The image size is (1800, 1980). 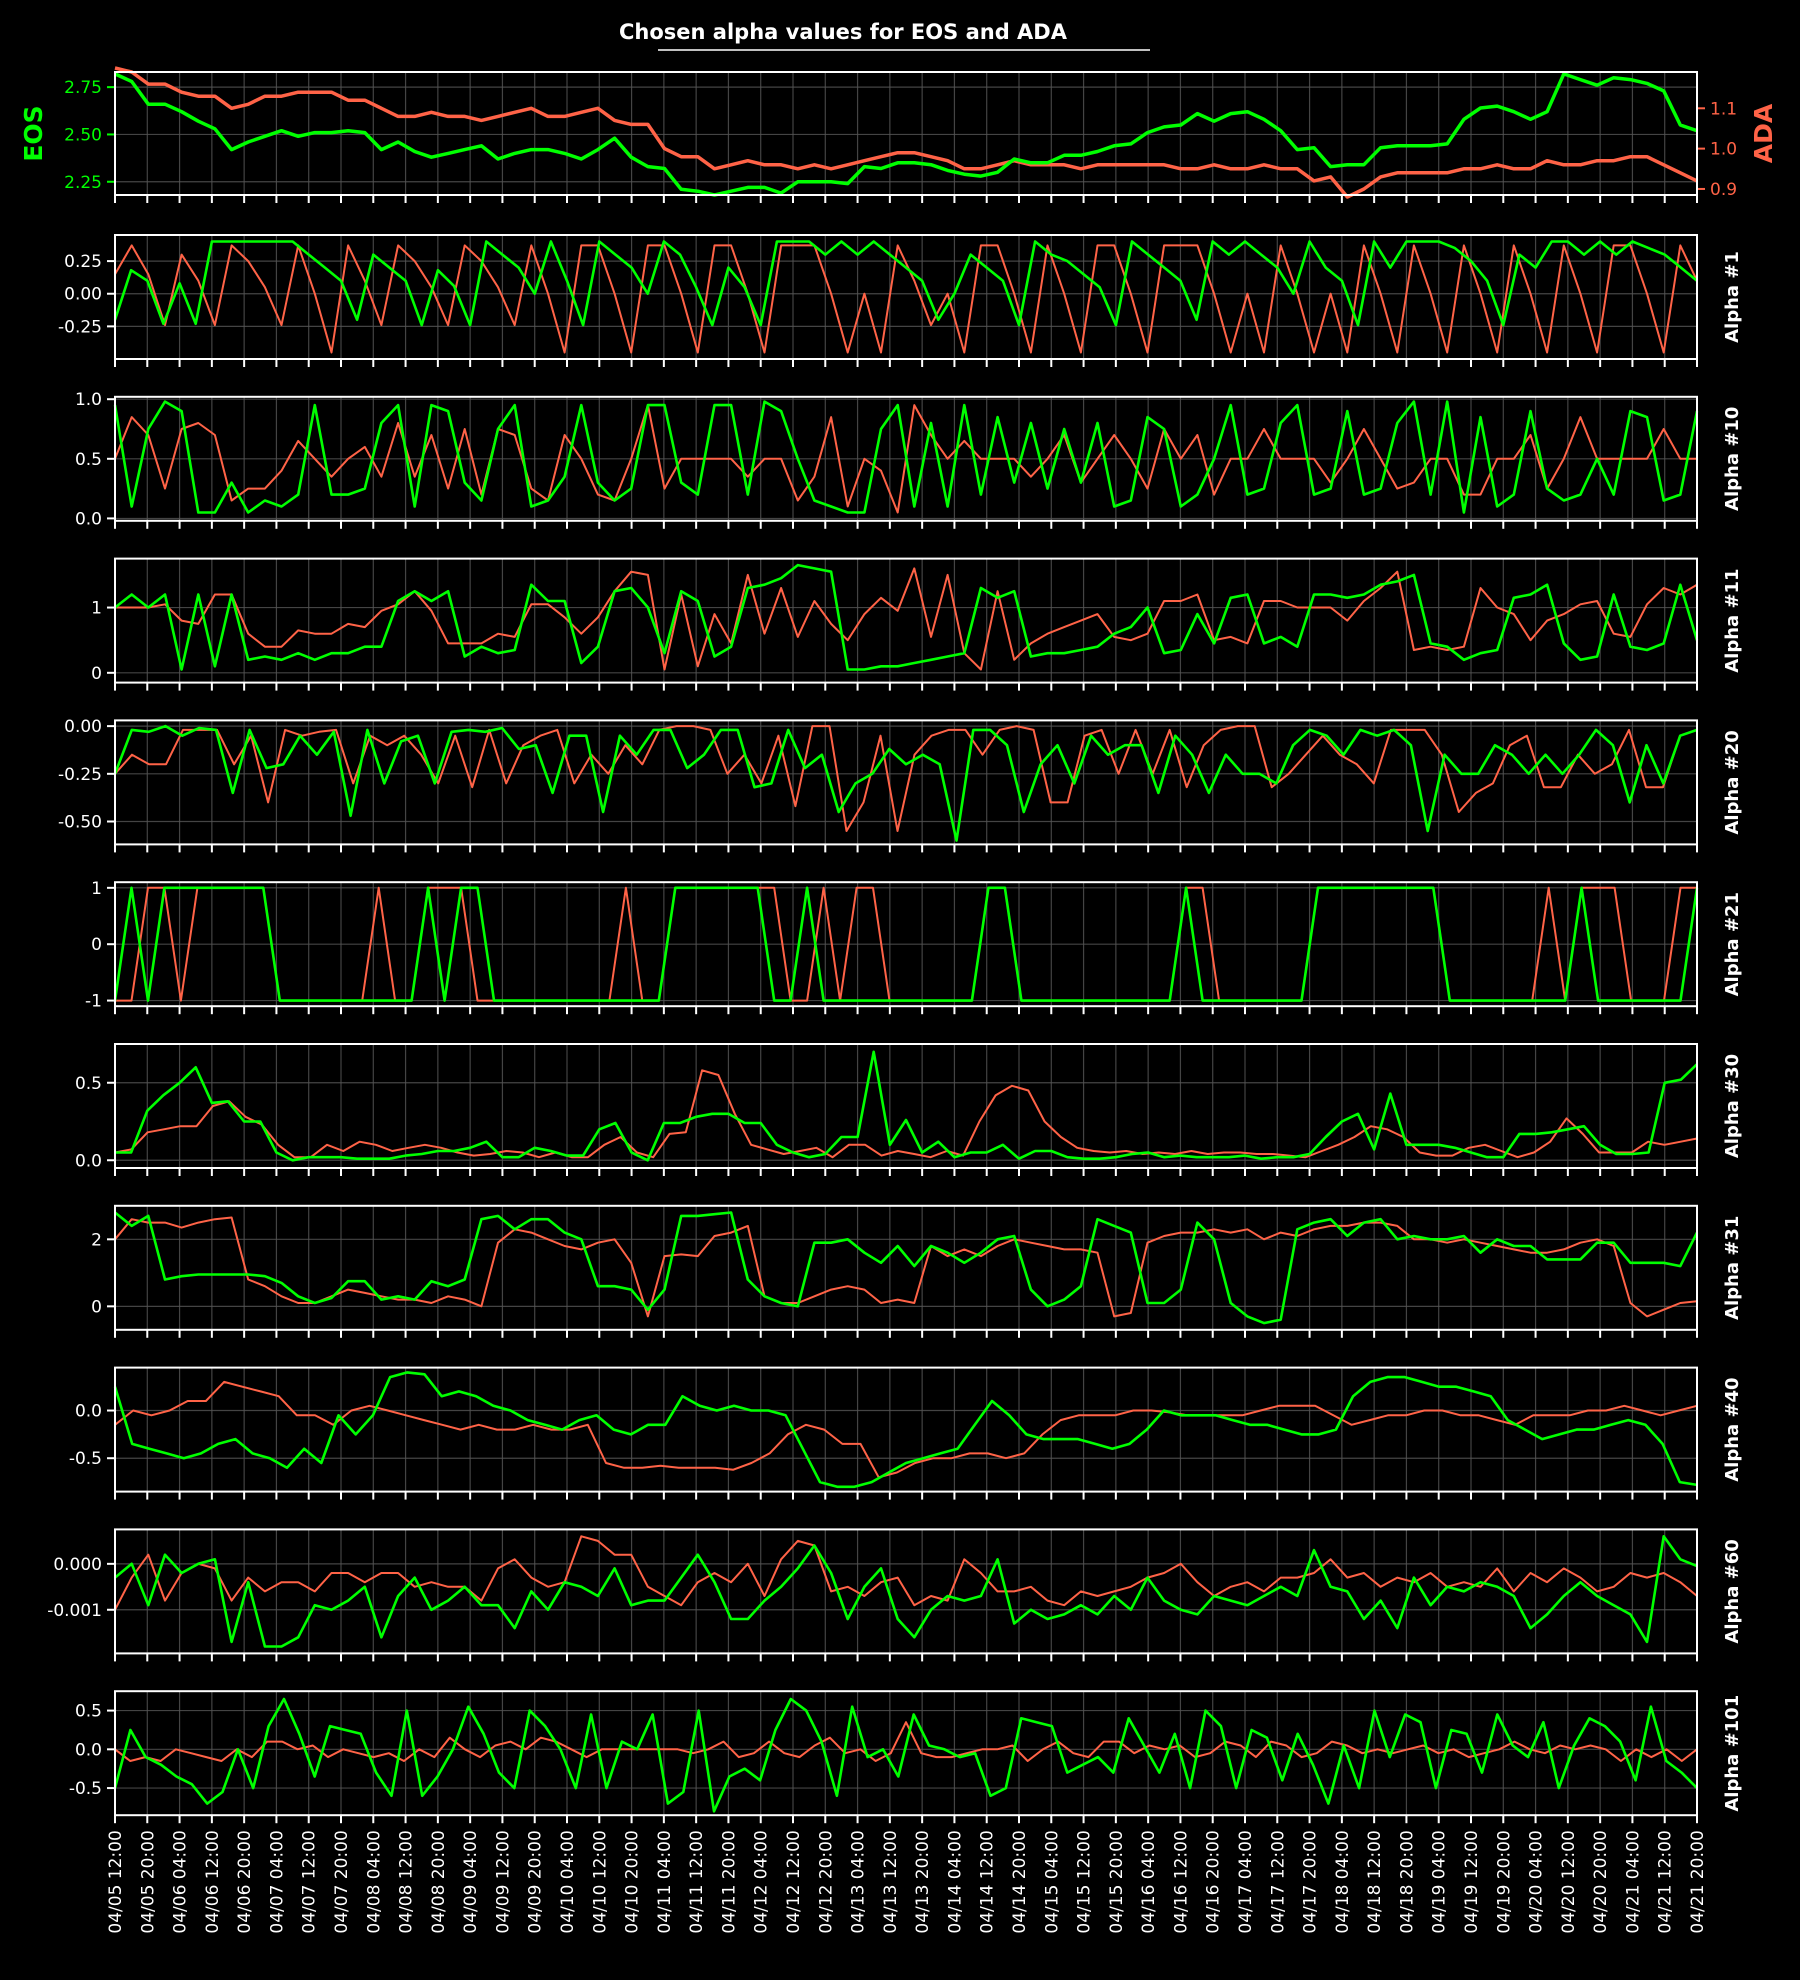 I want to click on alpha-panel-1-ytick-label: -0.25, so click(x=80, y=327).